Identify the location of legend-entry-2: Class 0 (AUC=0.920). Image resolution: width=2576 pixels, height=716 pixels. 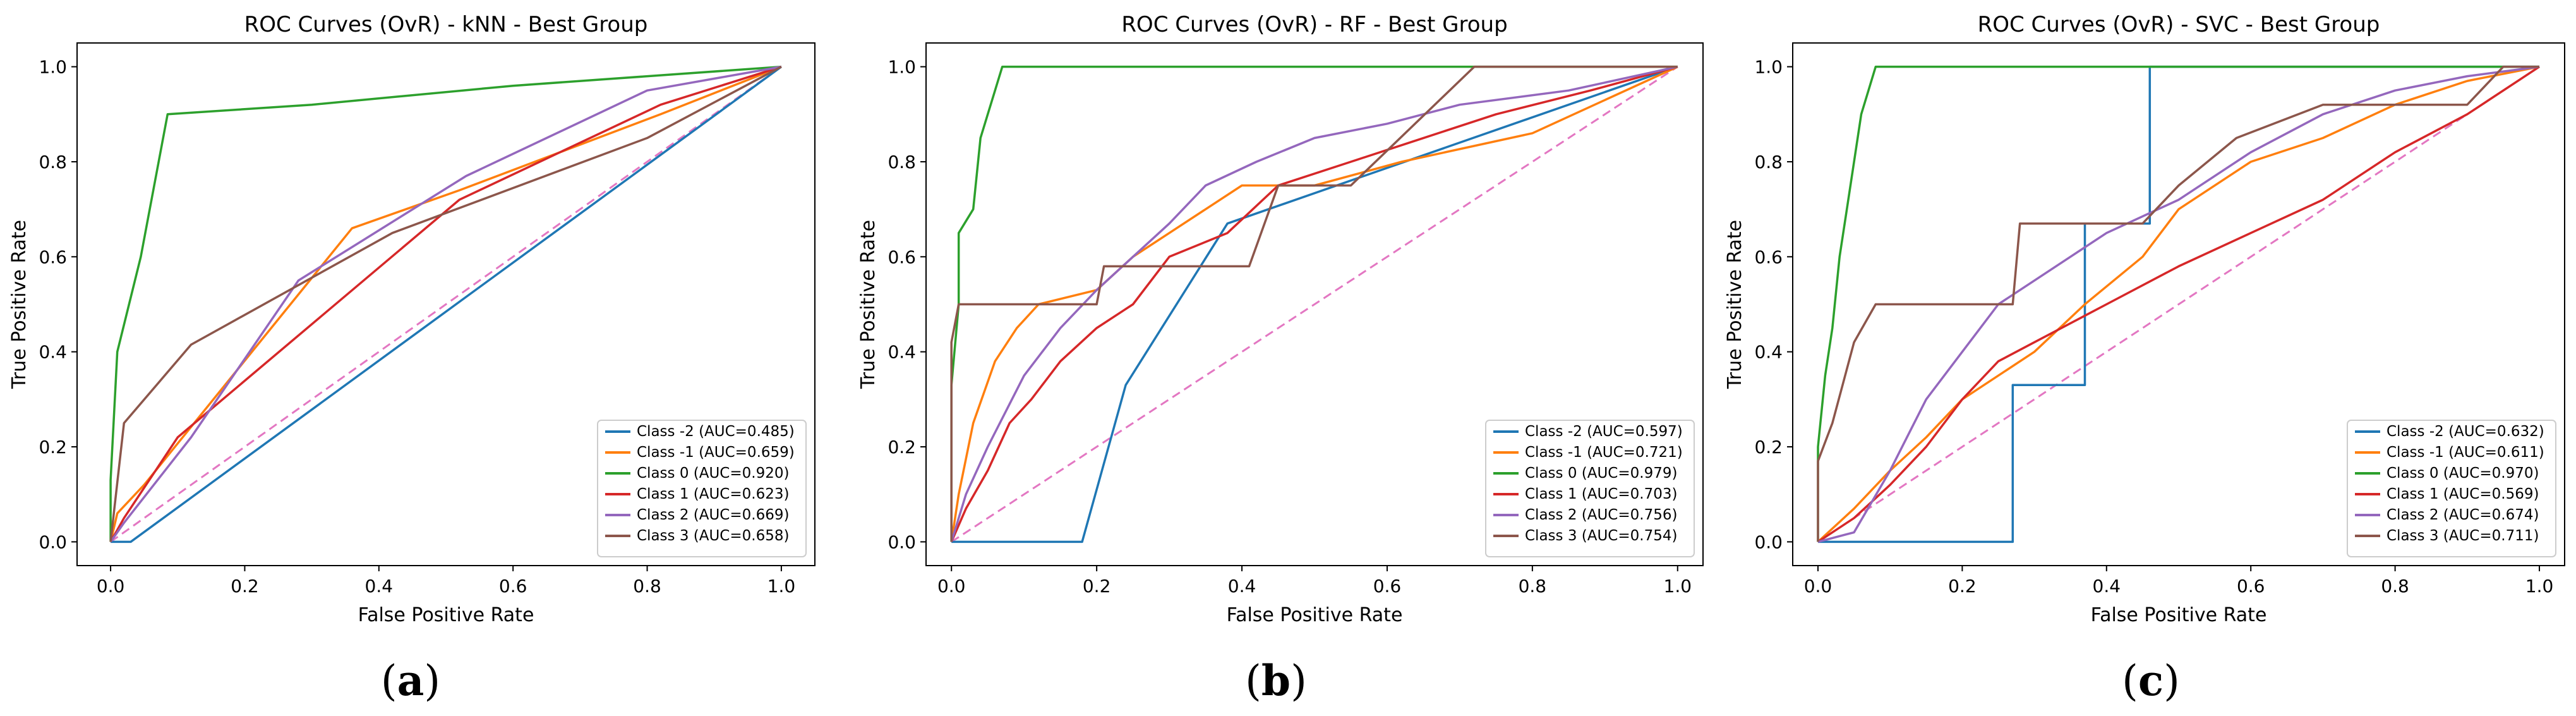
(713, 474).